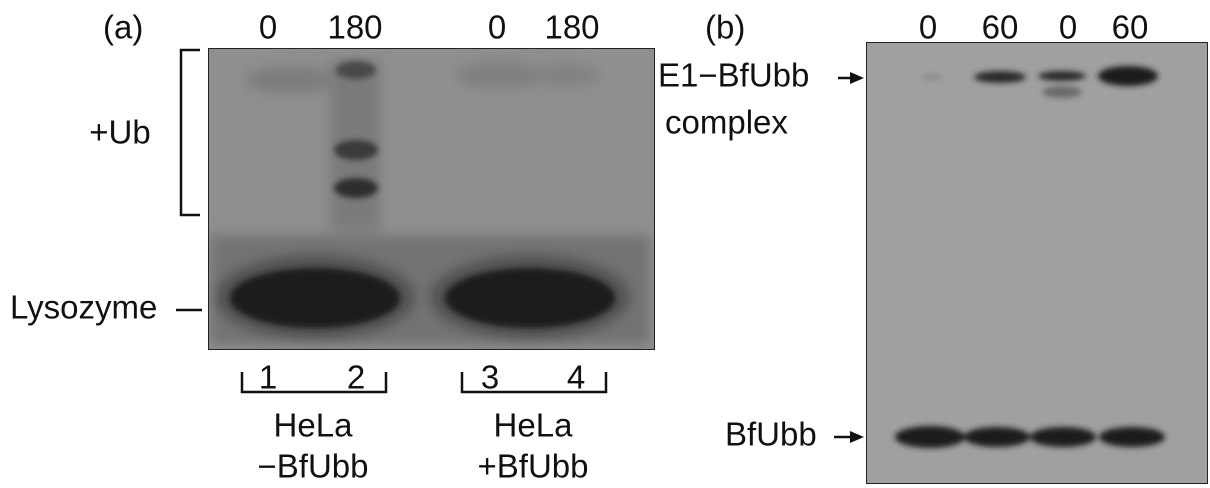  I want to click on group-label: +BfUbb, so click(533, 466).